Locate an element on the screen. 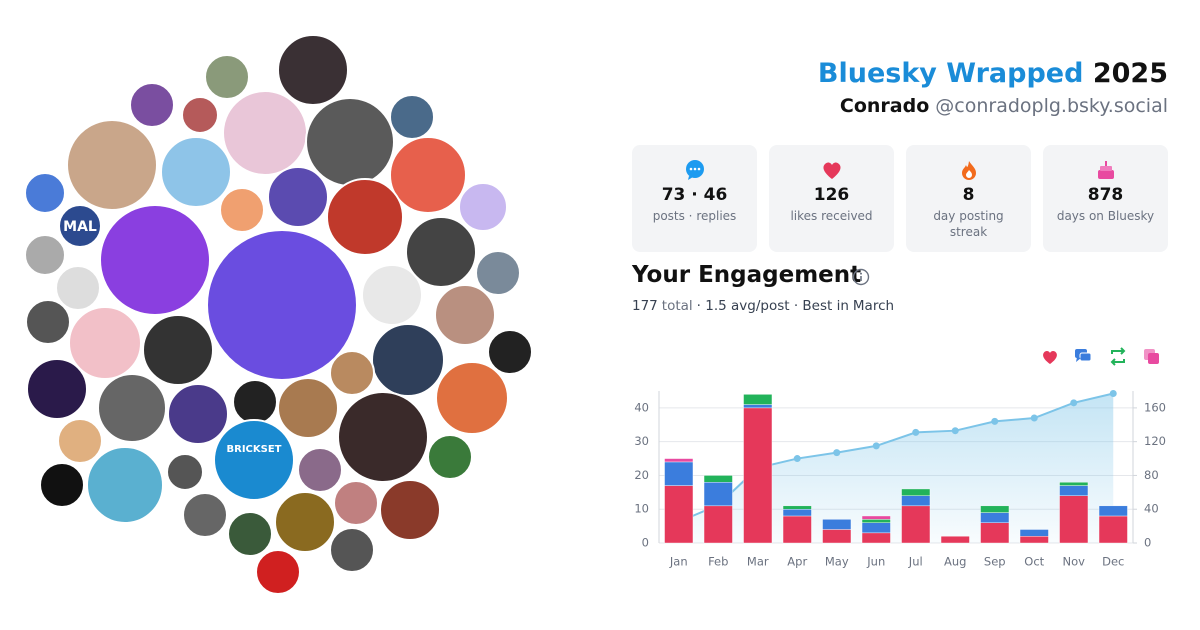 The height and width of the screenshot is (630, 1200). stat-card: 878 days on Bluesky is located at coordinates (1105, 198).